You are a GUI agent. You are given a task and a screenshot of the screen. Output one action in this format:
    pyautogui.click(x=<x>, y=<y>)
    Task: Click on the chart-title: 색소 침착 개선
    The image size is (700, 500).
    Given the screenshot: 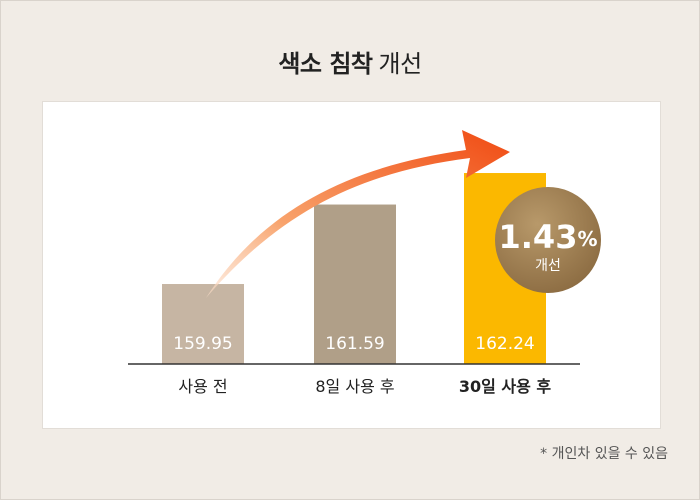 What is the action you would take?
    pyautogui.click(x=350, y=61)
    